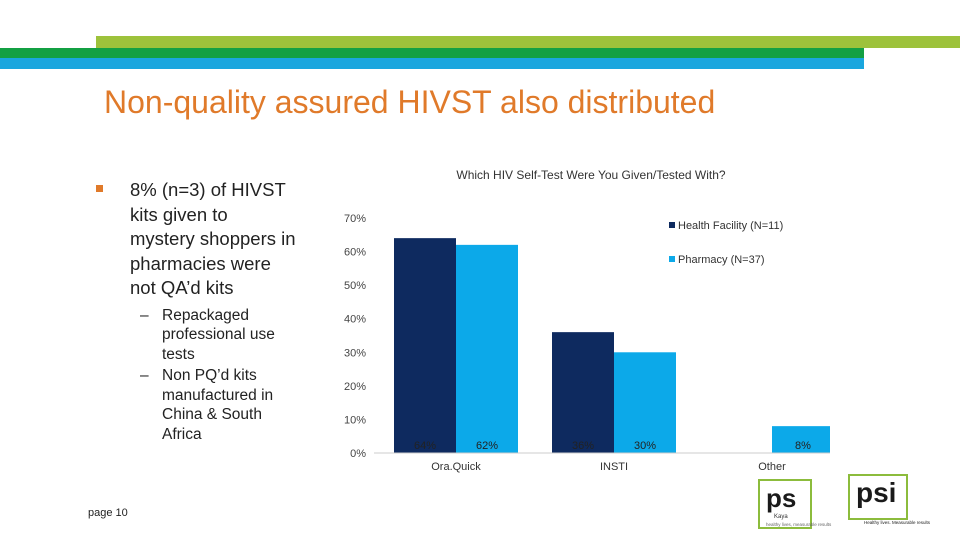 The width and height of the screenshot is (960, 540). What do you see at coordinates (355, 387) in the screenshot?
I see `y-tick-label: 20%` at bounding box center [355, 387].